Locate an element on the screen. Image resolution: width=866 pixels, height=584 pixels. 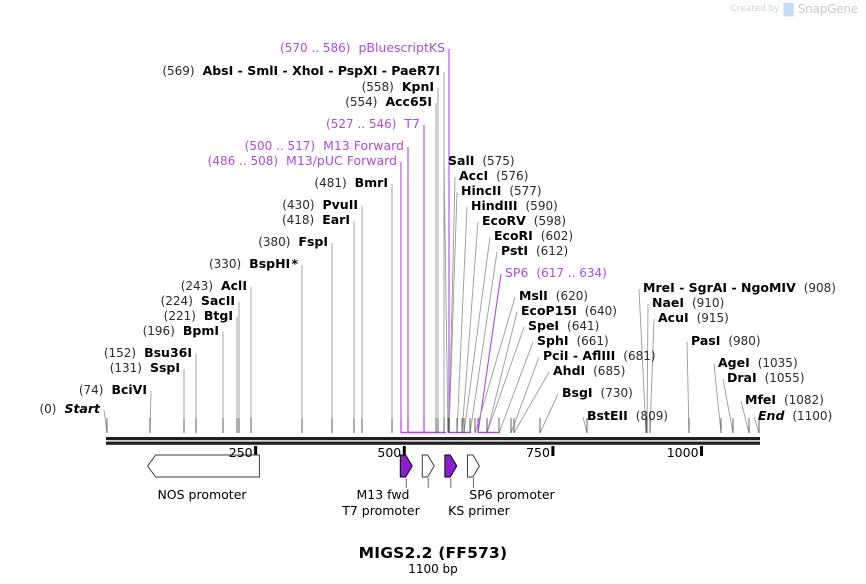
site-position: (330) is located at coordinates (225, 264).